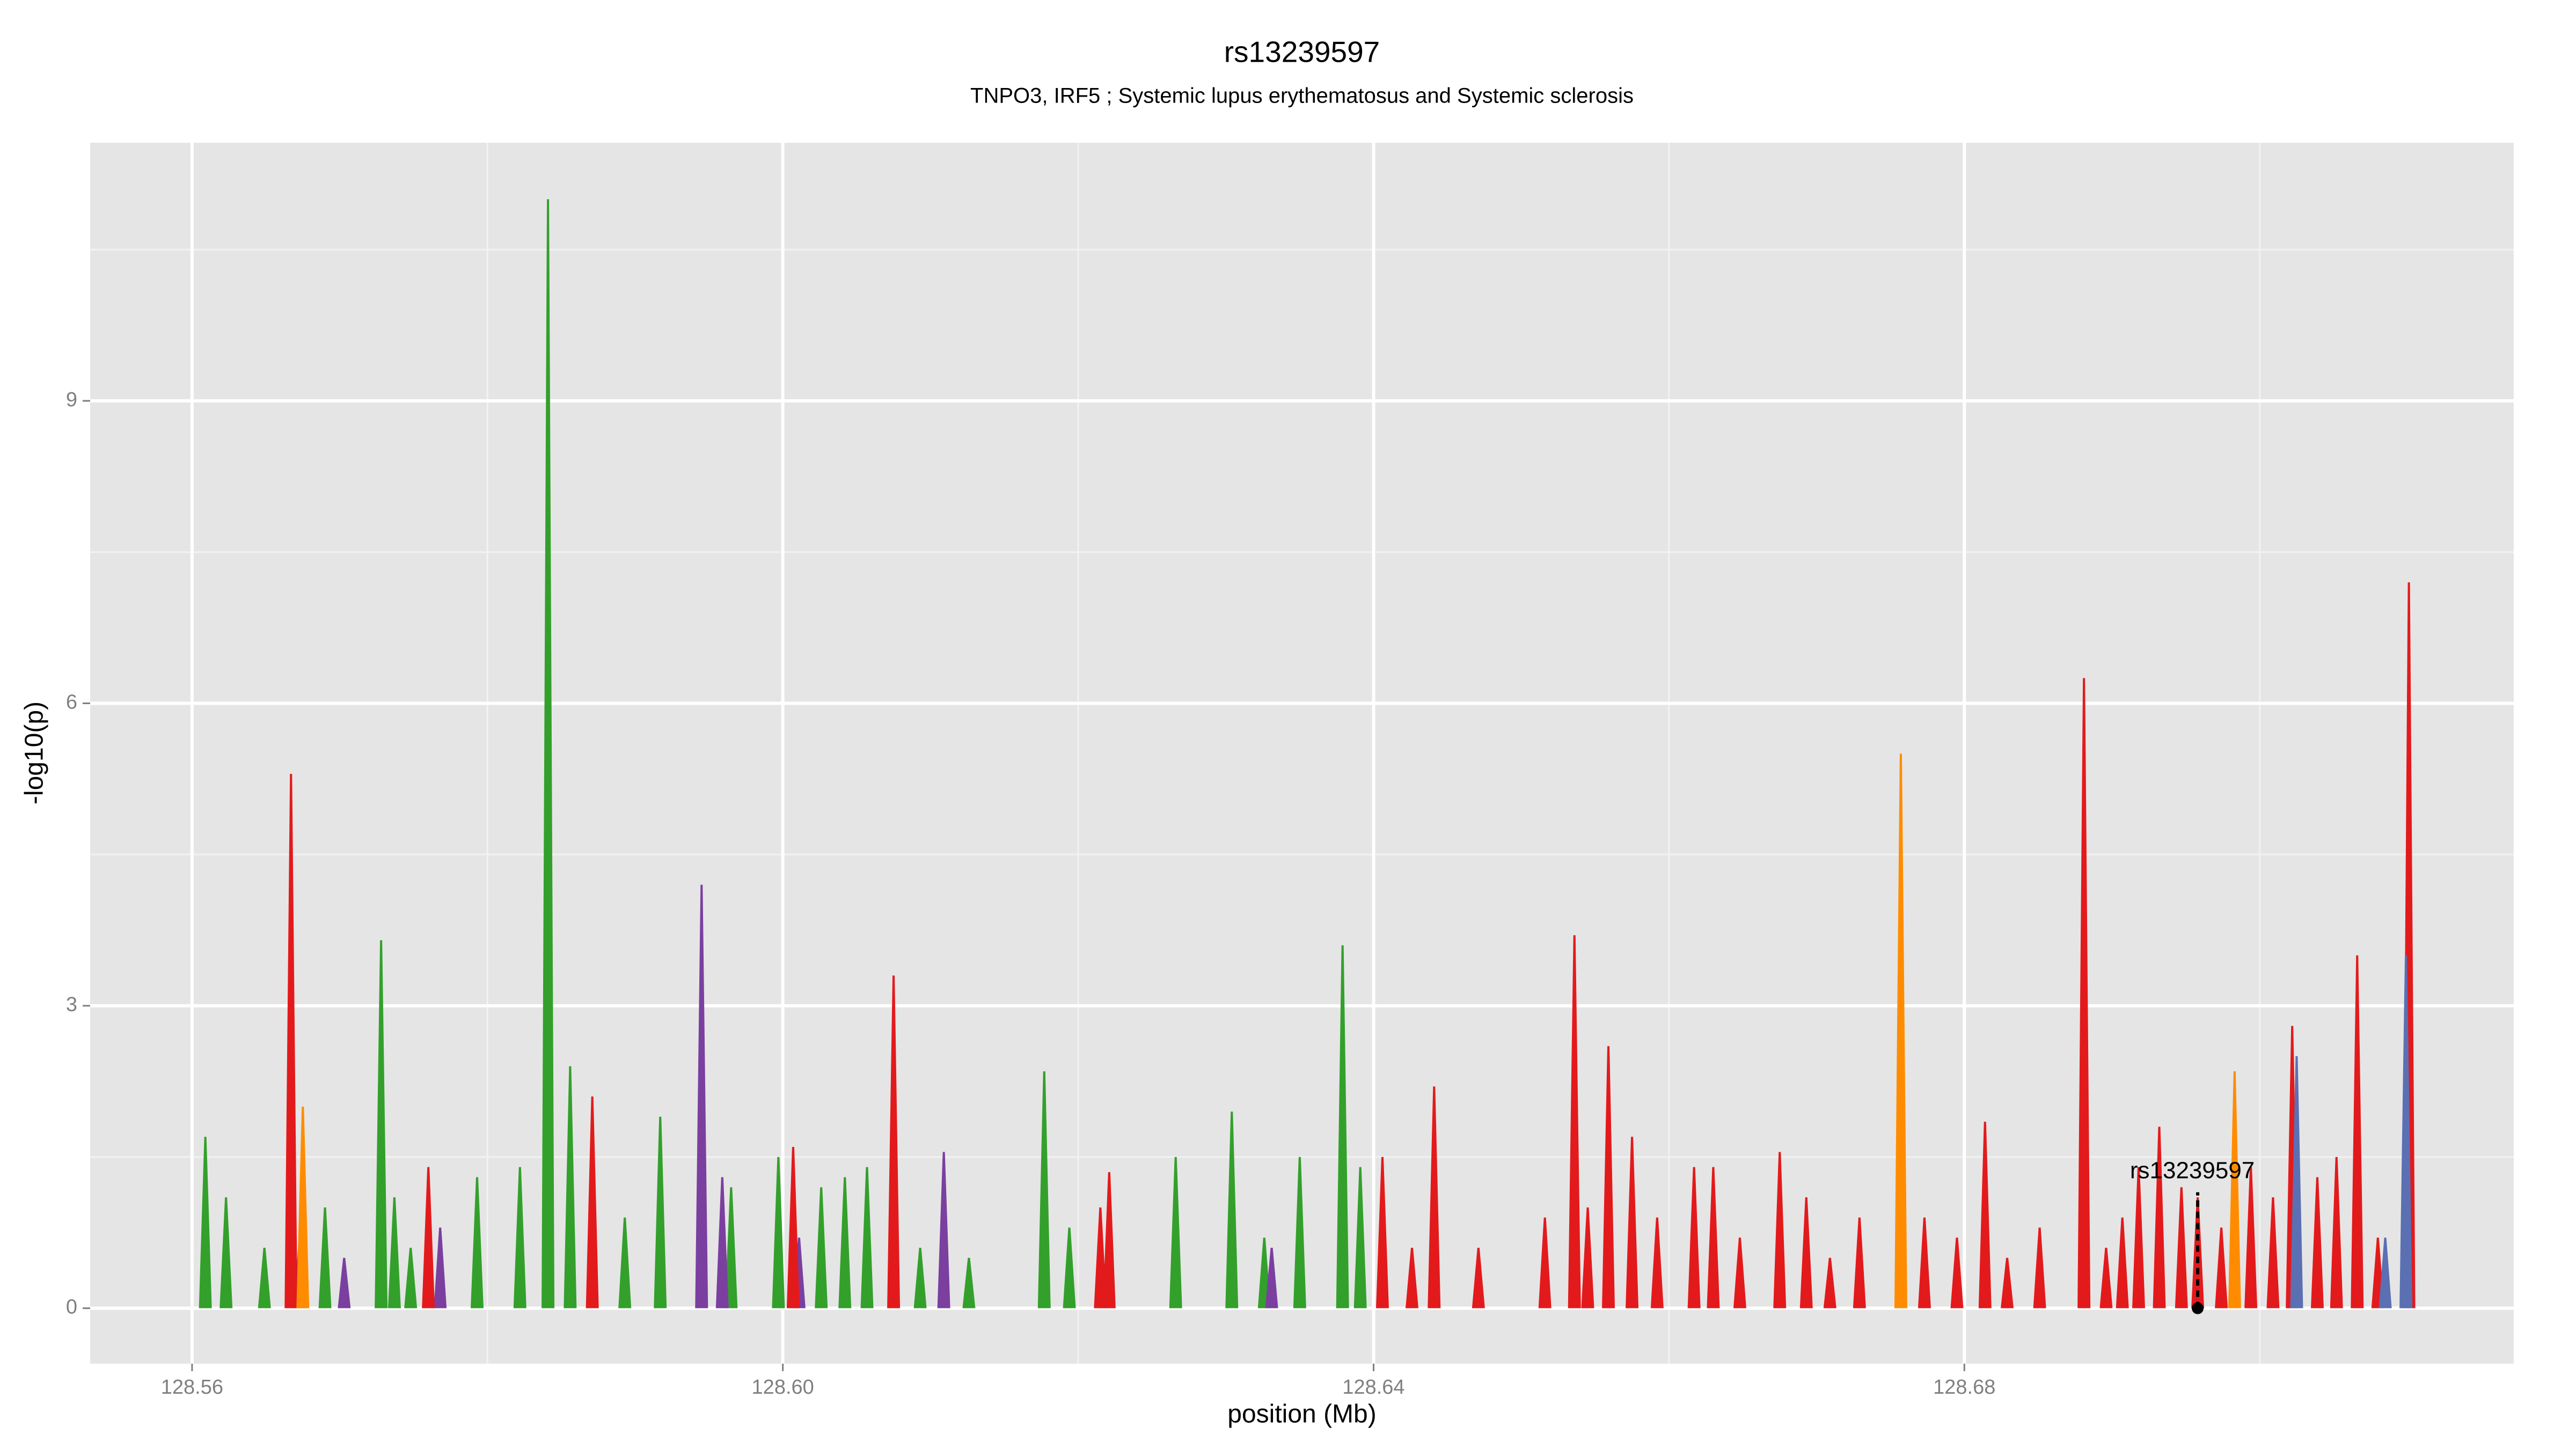 The height and width of the screenshot is (1449, 2576). Describe the element at coordinates (2192, 1171) in the screenshot. I see `annotation-label: rs13239597` at that location.